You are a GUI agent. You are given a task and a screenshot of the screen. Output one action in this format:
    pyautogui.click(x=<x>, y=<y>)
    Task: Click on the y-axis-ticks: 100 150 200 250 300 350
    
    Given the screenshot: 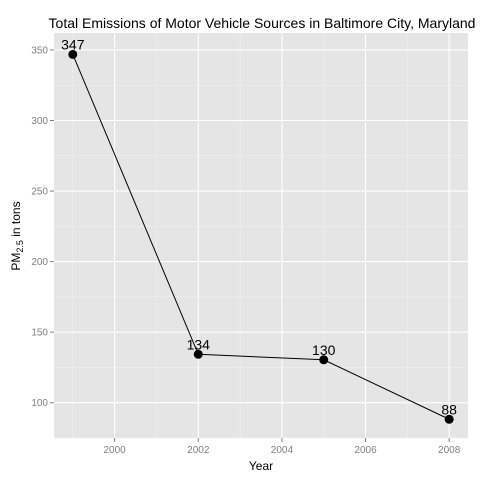 What is the action you would take?
    pyautogui.click(x=42, y=227)
    